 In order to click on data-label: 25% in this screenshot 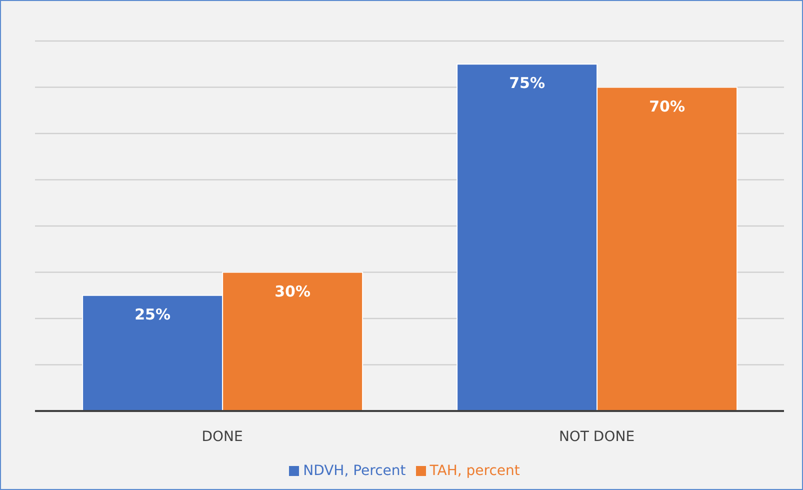, I will do `click(152, 314)`.